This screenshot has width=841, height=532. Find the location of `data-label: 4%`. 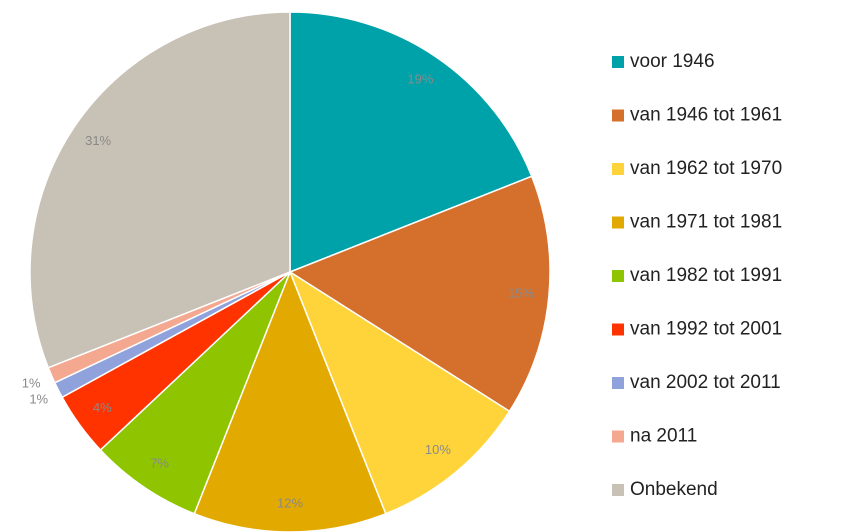

data-label: 4% is located at coordinates (102, 407).